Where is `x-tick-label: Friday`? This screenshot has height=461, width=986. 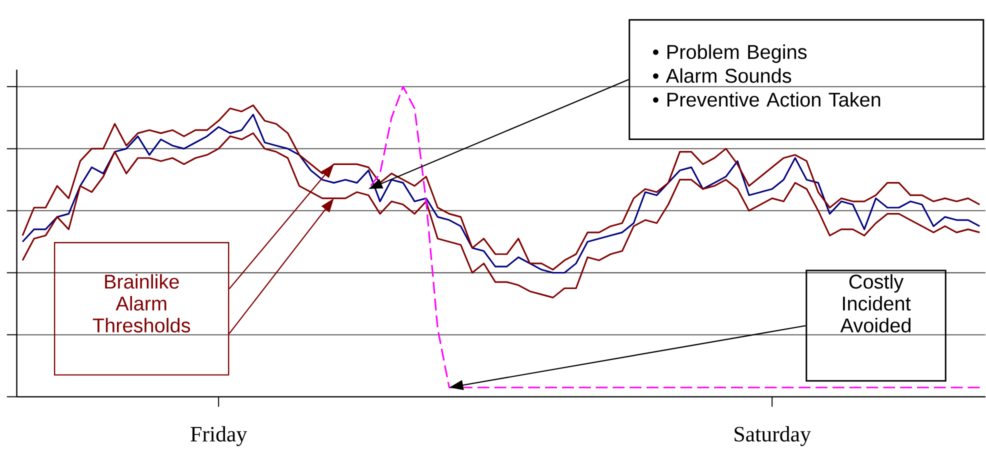
x-tick-label: Friday is located at coordinates (219, 436).